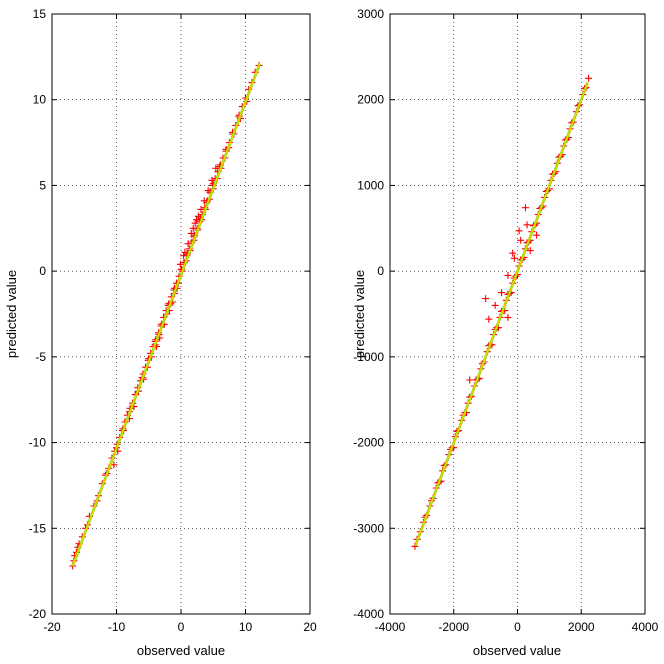 This screenshot has width=664, height=664. What do you see at coordinates (38, 443) in the screenshot?
I see `y-tick-label: -10` at bounding box center [38, 443].